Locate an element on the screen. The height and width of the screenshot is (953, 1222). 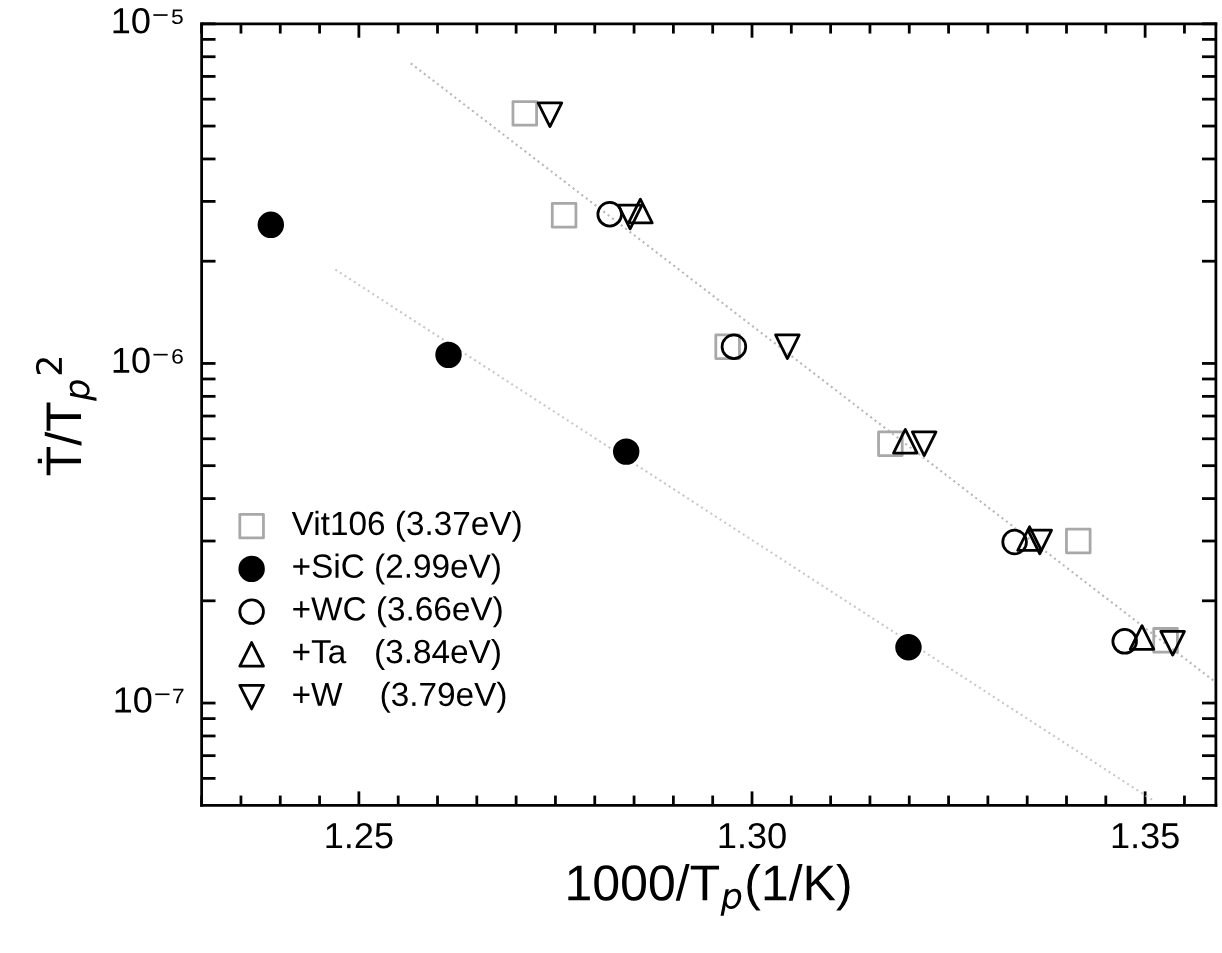
x-tick-label: 1.35 is located at coordinates (1145, 835).